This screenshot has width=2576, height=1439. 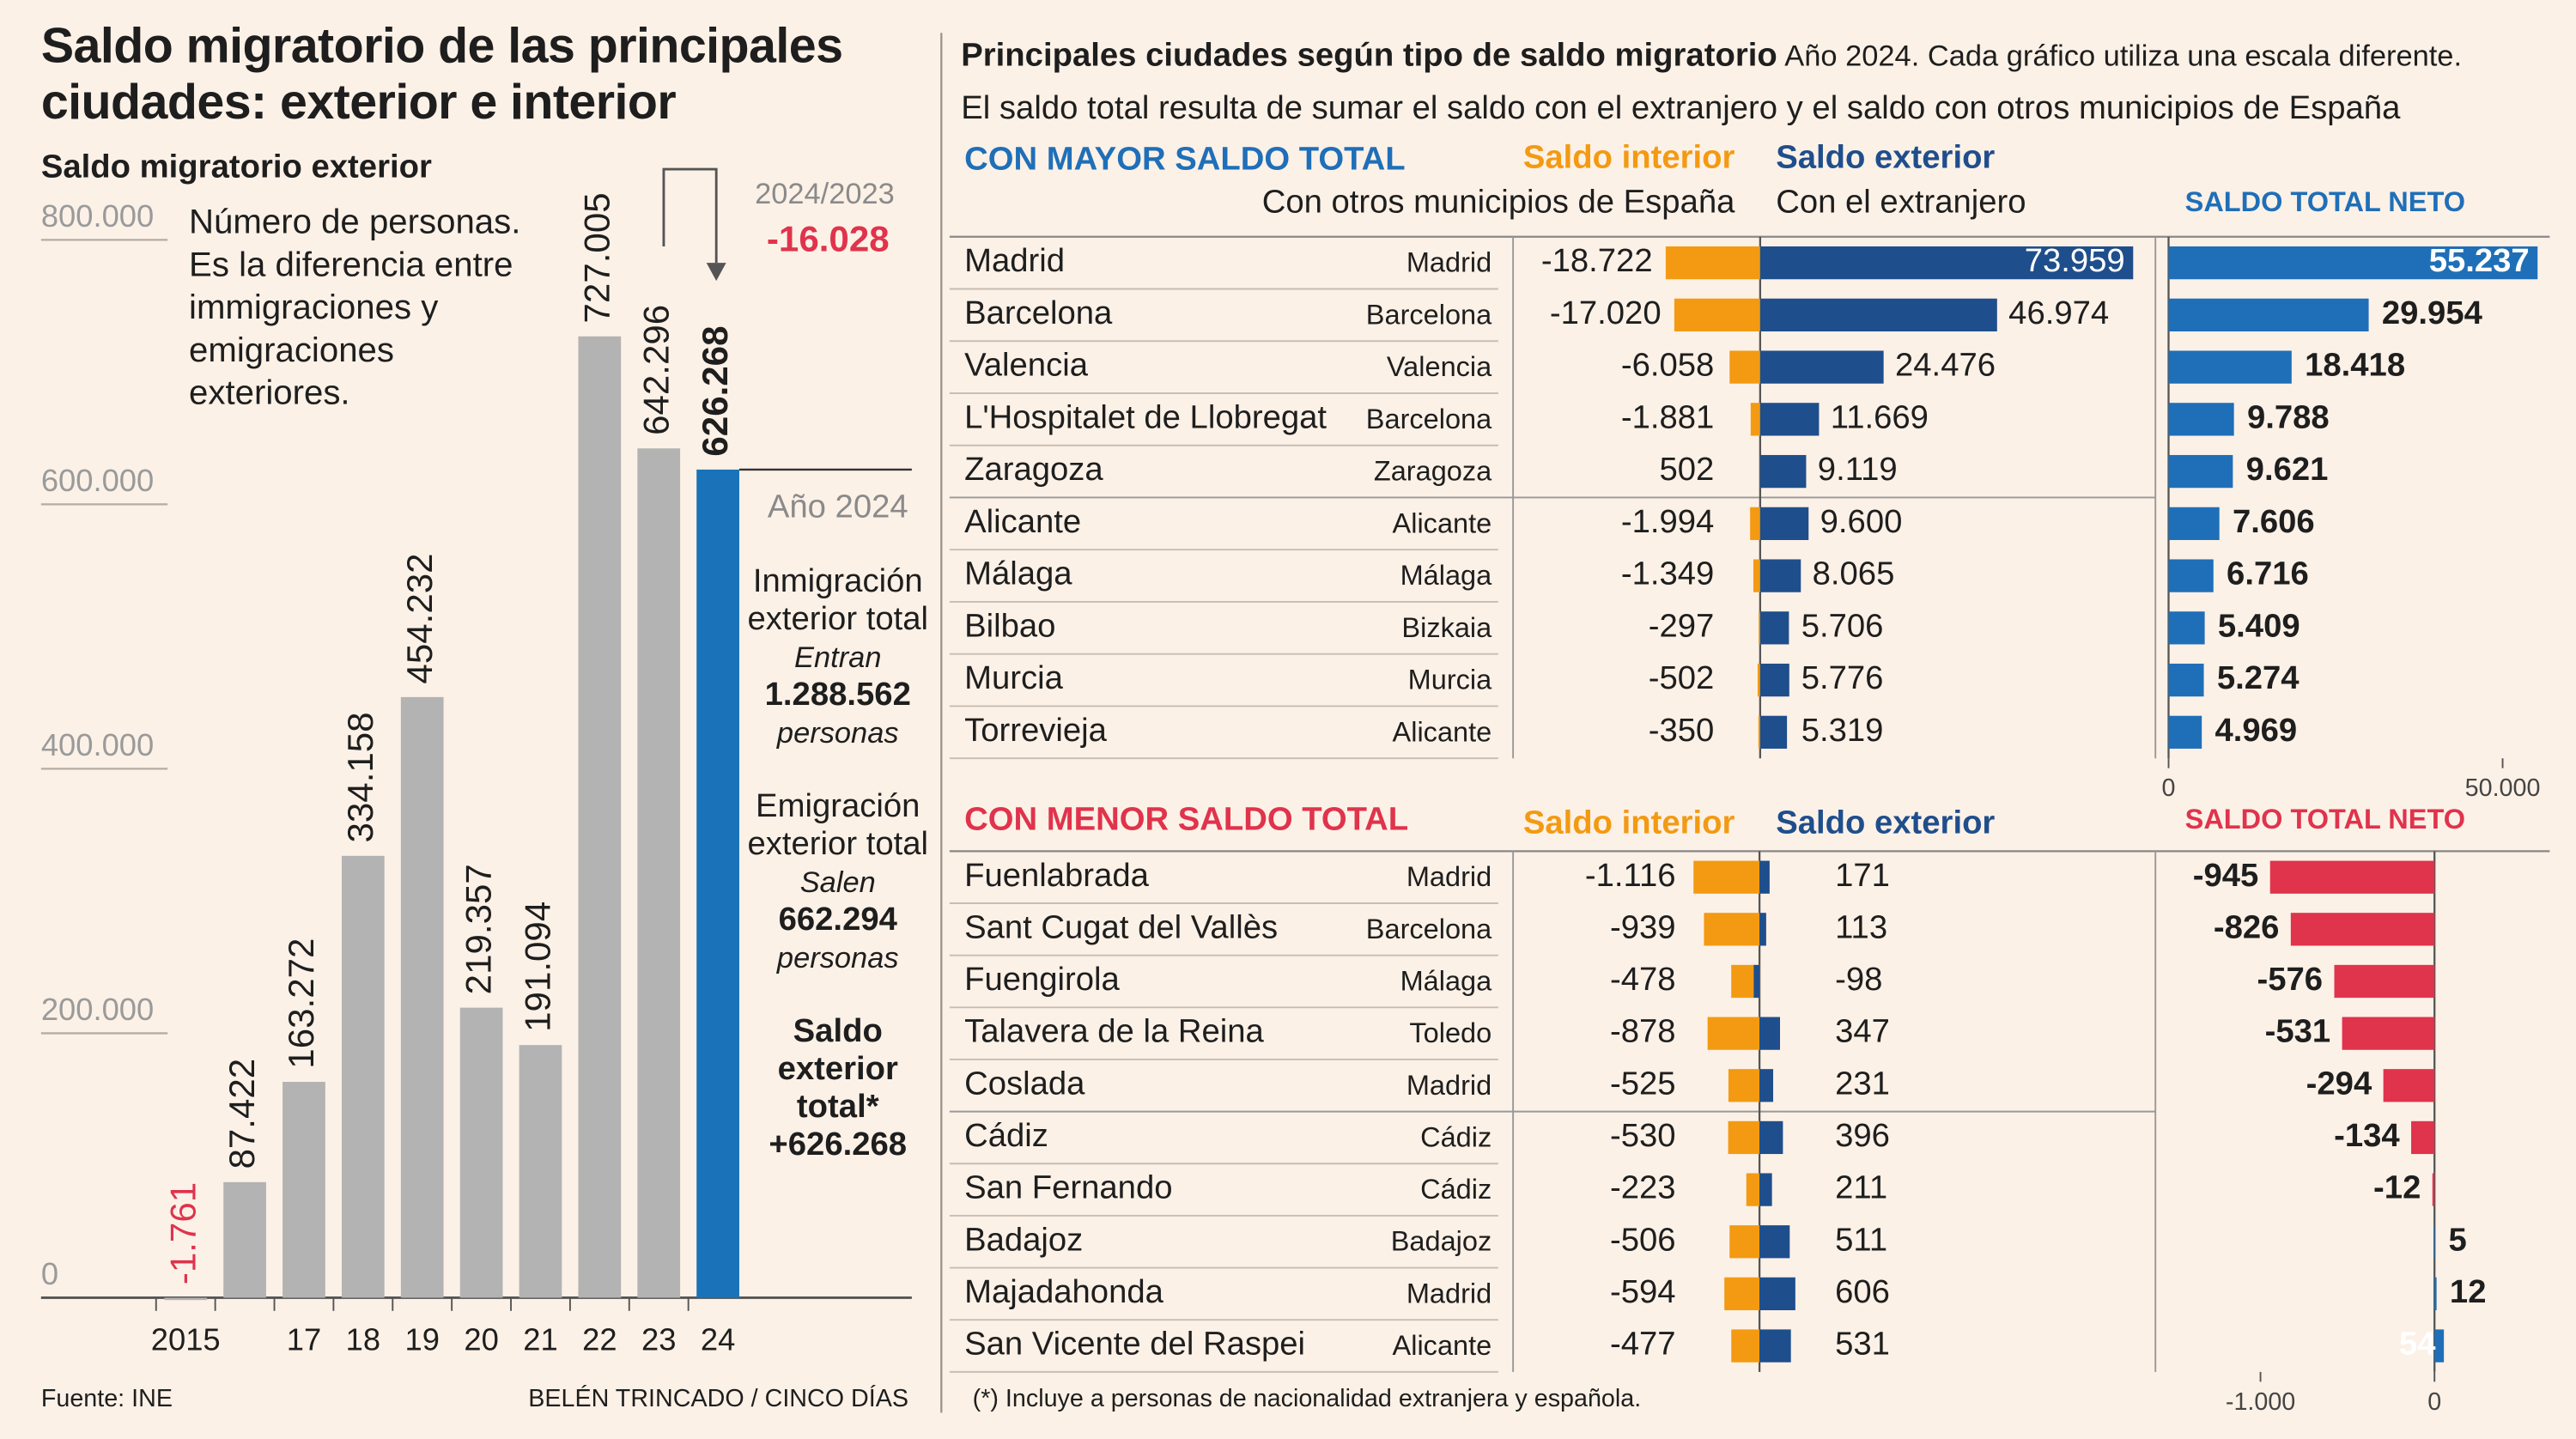 What do you see at coordinates (838, 657) in the screenshot?
I see `panel-verb: Entran` at bounding box center [838, 657].